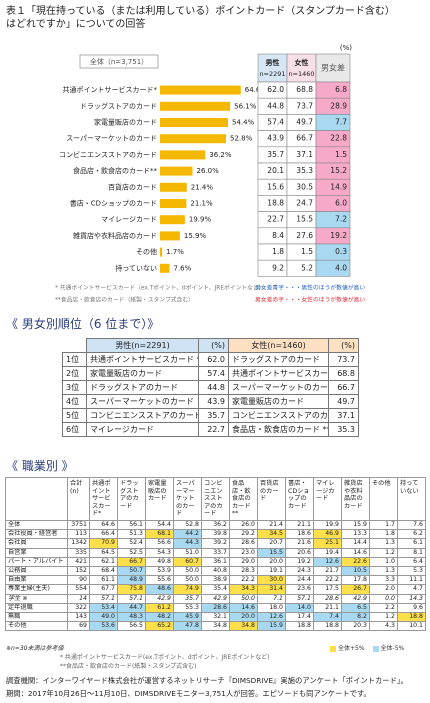 This screenshot has width=430, height=703. I want to click on cell-value: 48.3, so click(131, 617).